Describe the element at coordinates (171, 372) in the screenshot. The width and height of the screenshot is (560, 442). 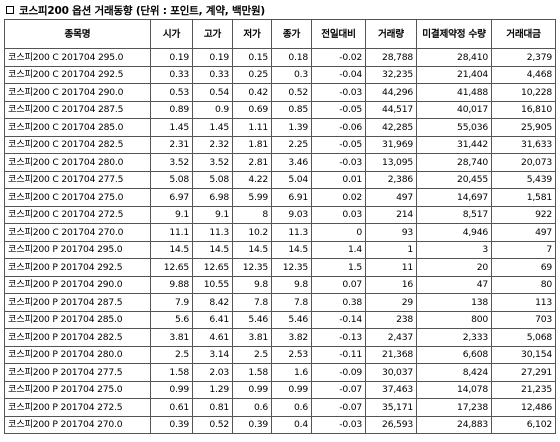
I see `cell-open: 1.58` at that location.